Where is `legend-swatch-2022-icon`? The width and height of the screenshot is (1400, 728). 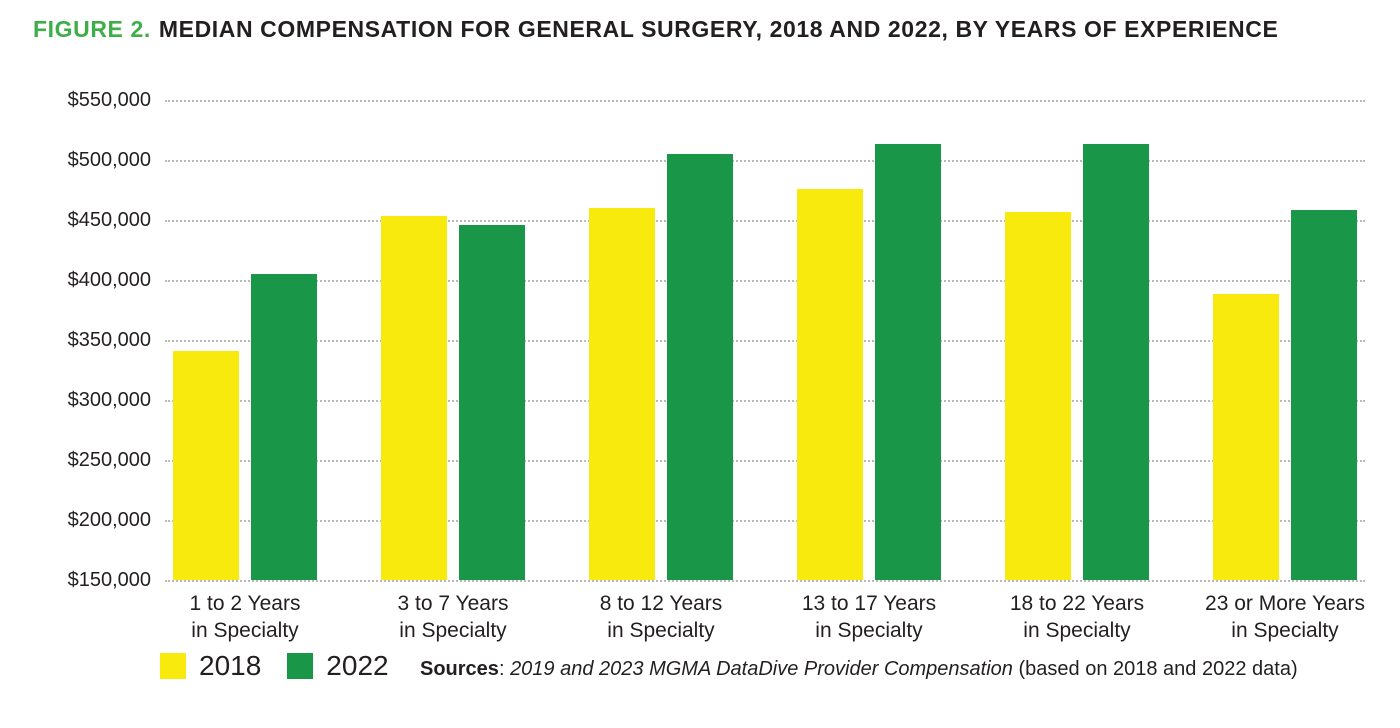
legend-swatch-2022-icon is located at coordinates (300, 666).